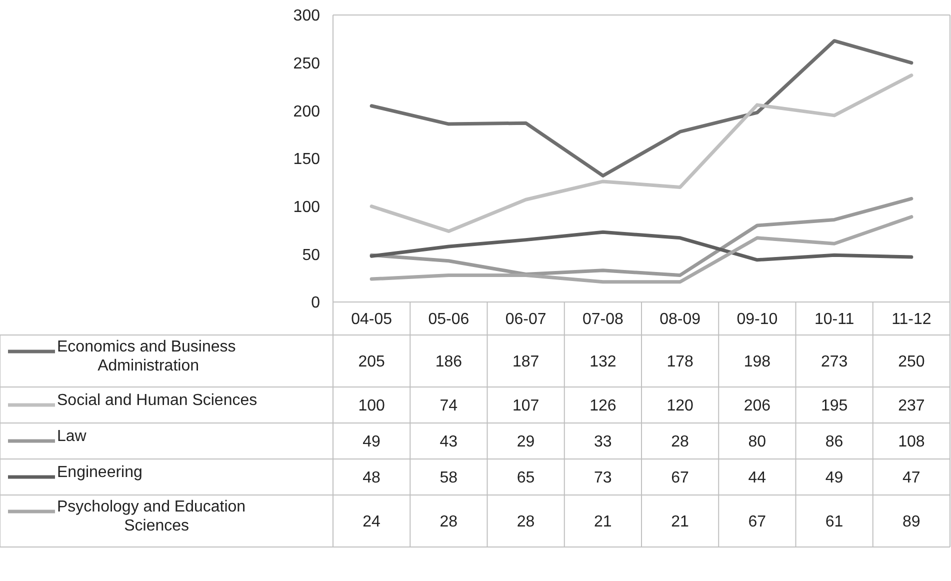  Describe the element at coordinates (680, 362) in the screenshot. I see `data-label: 178` at that location.